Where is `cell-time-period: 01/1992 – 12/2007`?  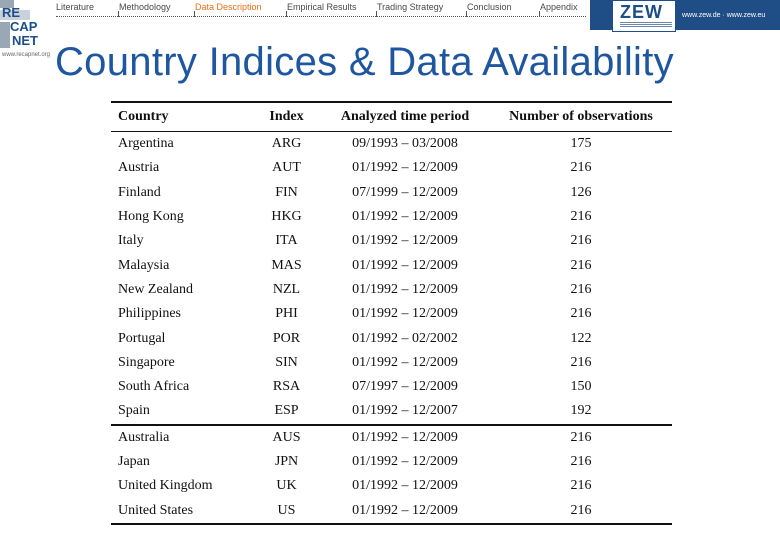 cell-time-period: 01/1992 – 12/2007 is located at coordinates (405, 411).